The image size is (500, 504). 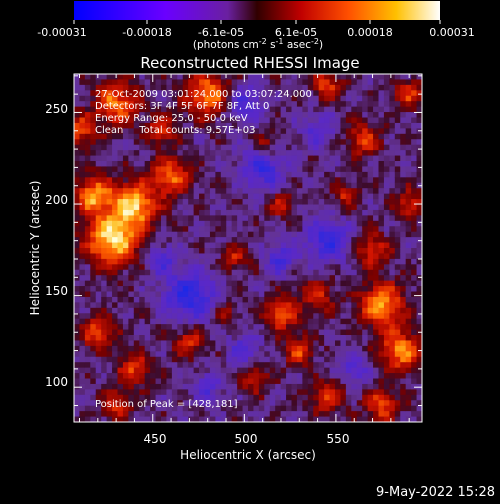 What do you see at coordinates (155, 439) in the screenshot?
I see `x-tick-450: 450` at bounding box center [155, 439].